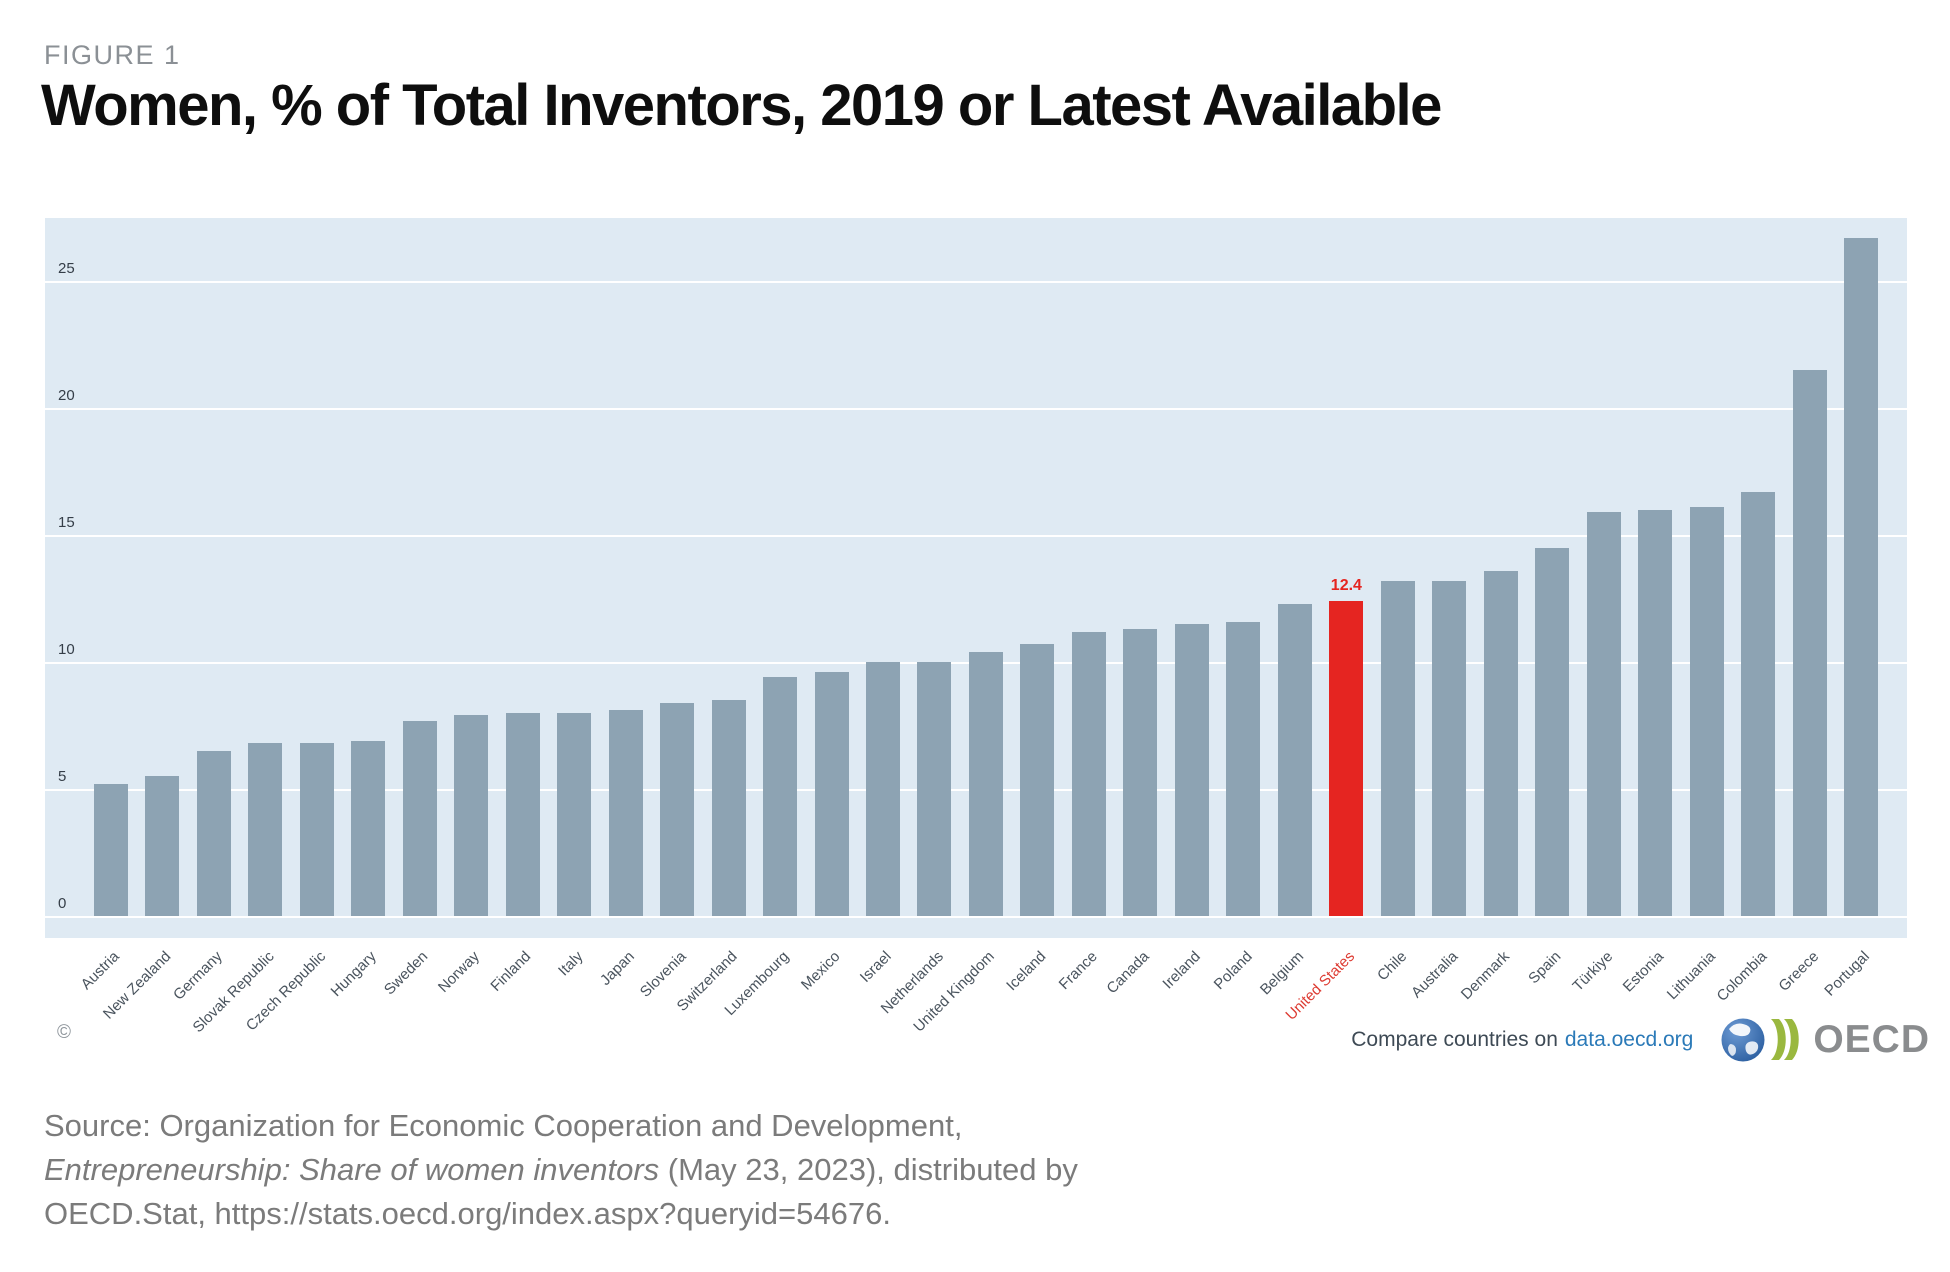 The height and width of the screenshot is (1272, 1950). Describe the element at coordinates (1033, 986) in the screenshot. I see `x-label-cell-iceland: Iceland` at that location.